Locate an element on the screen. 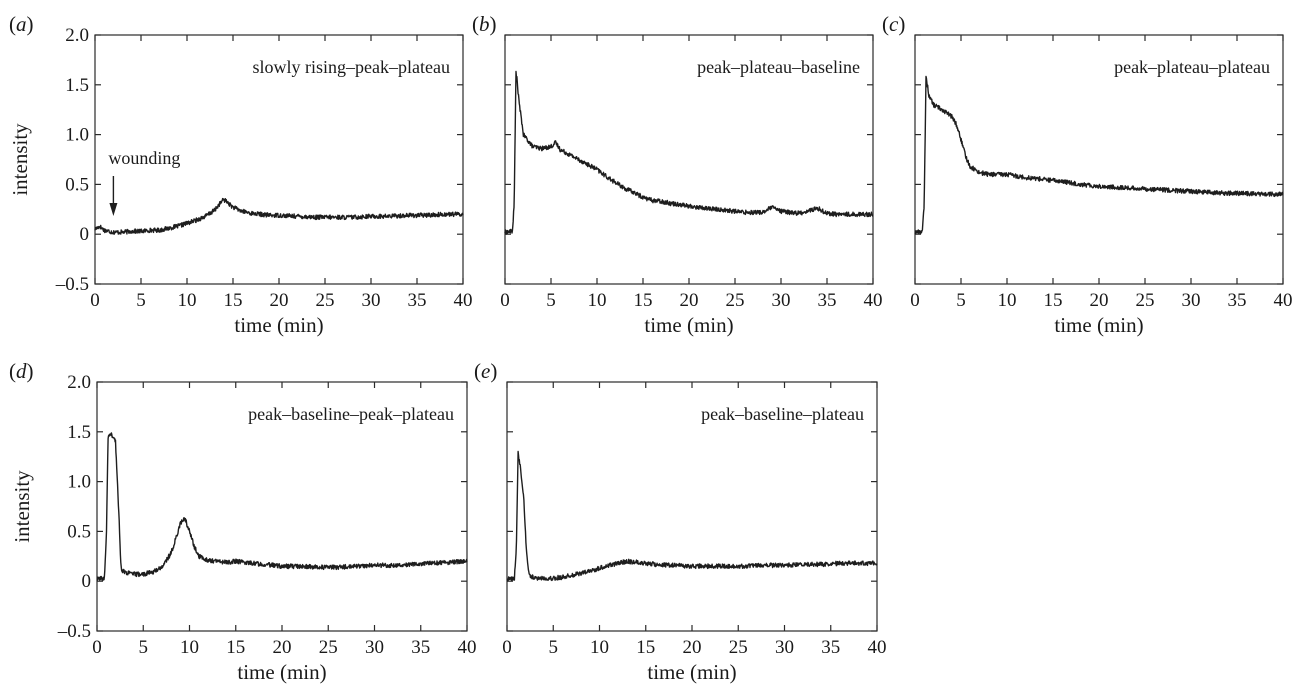 This screenshot has width=1299, height=686. panel-label: (b) is located at coordinates (484, 24).